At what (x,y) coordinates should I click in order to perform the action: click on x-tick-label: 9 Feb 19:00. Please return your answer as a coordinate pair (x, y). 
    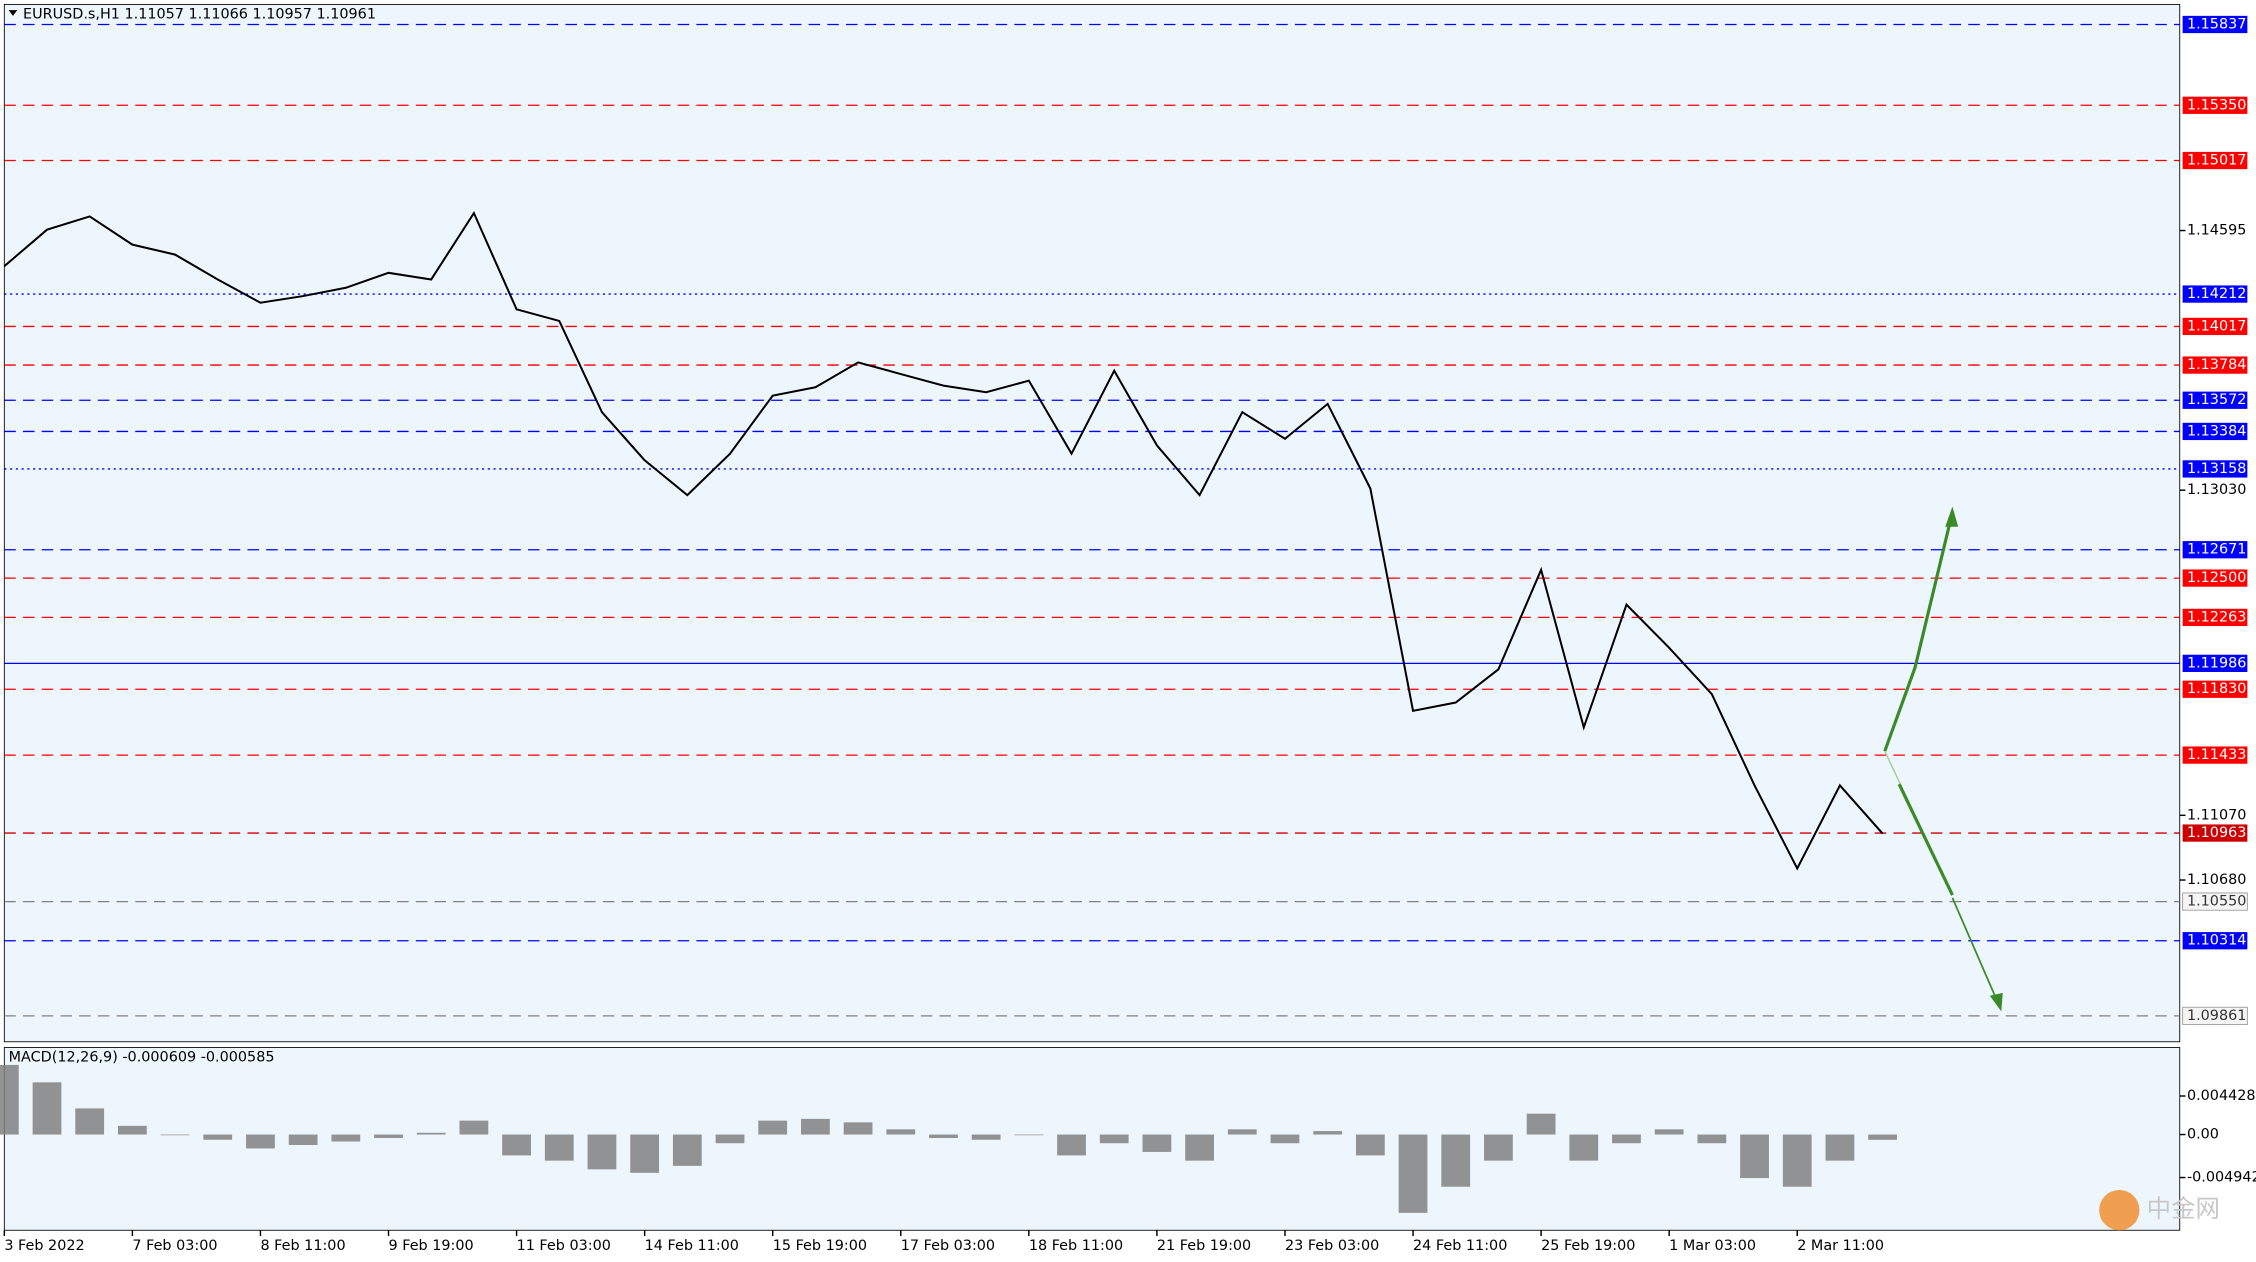
    Looking at the image, I should click on (431, 1246).